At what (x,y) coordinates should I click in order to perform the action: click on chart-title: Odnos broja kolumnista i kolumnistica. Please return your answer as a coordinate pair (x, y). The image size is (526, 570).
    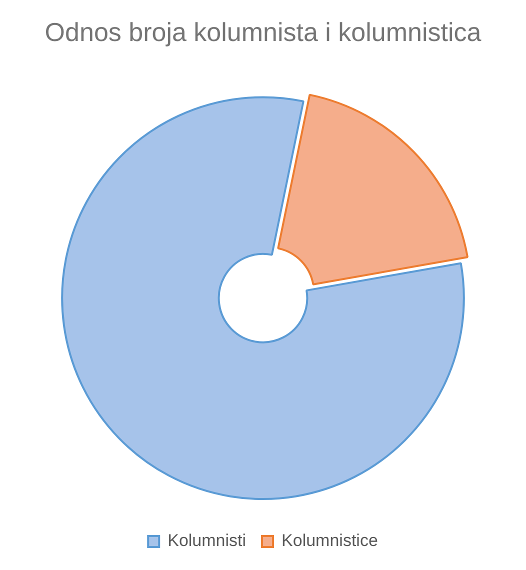
    Looking at the image, I should click on (263, 31).